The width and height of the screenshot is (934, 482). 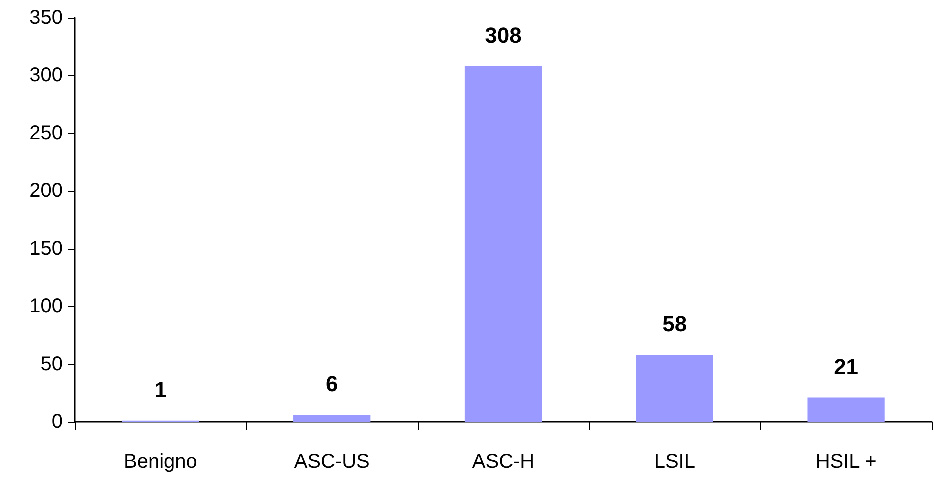 I want to click on data-label: 1, so click(x=160, y=389).